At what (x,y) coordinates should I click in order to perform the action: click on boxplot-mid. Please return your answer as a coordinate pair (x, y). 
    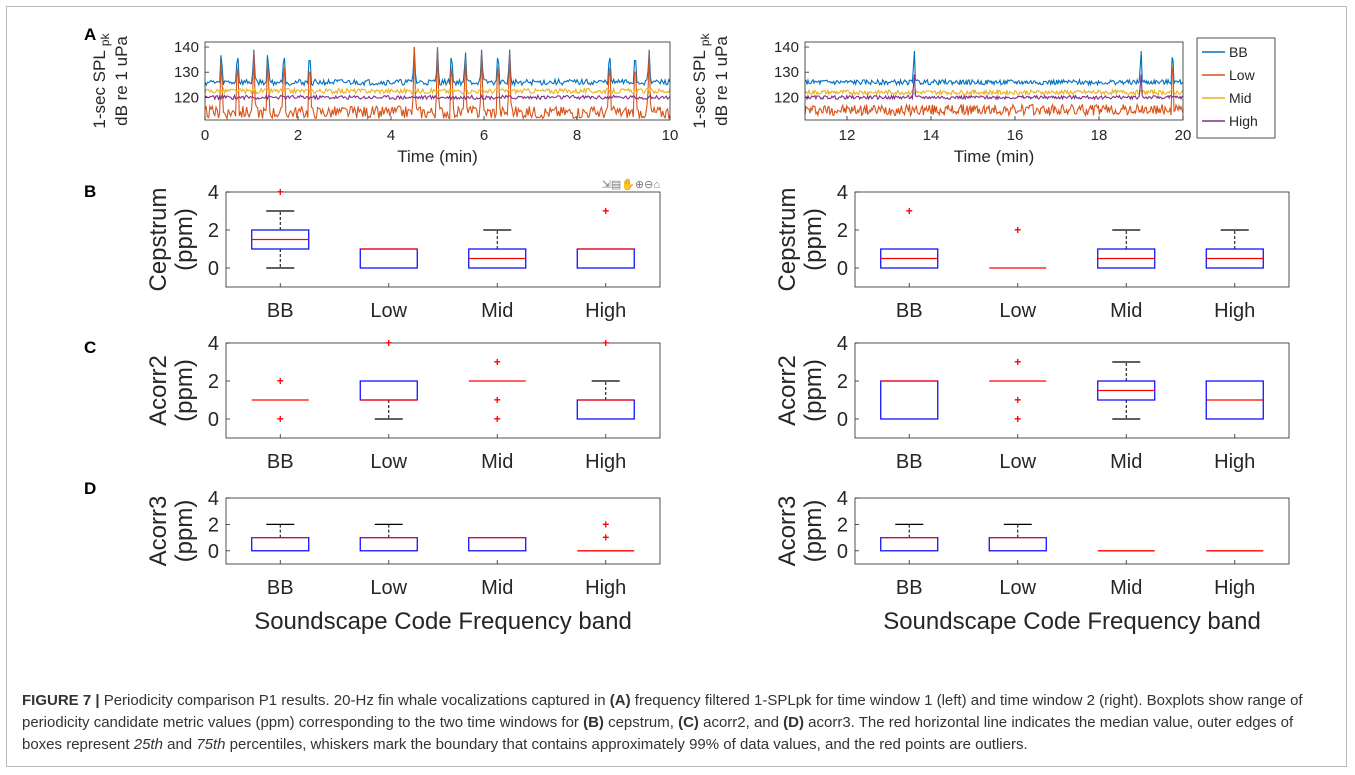
    Looking at the image, I should click on (497, 249).